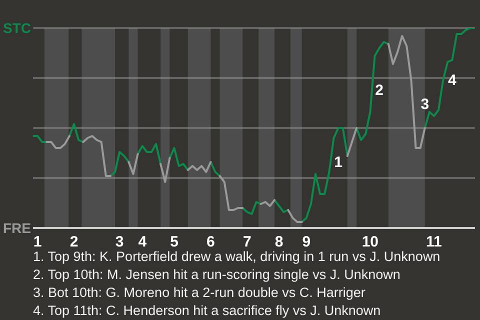 The image size is (480, 320). Describe the element at coordinates (37, 242) in the screenshot. I see `x-tick-label: 1` at that location.